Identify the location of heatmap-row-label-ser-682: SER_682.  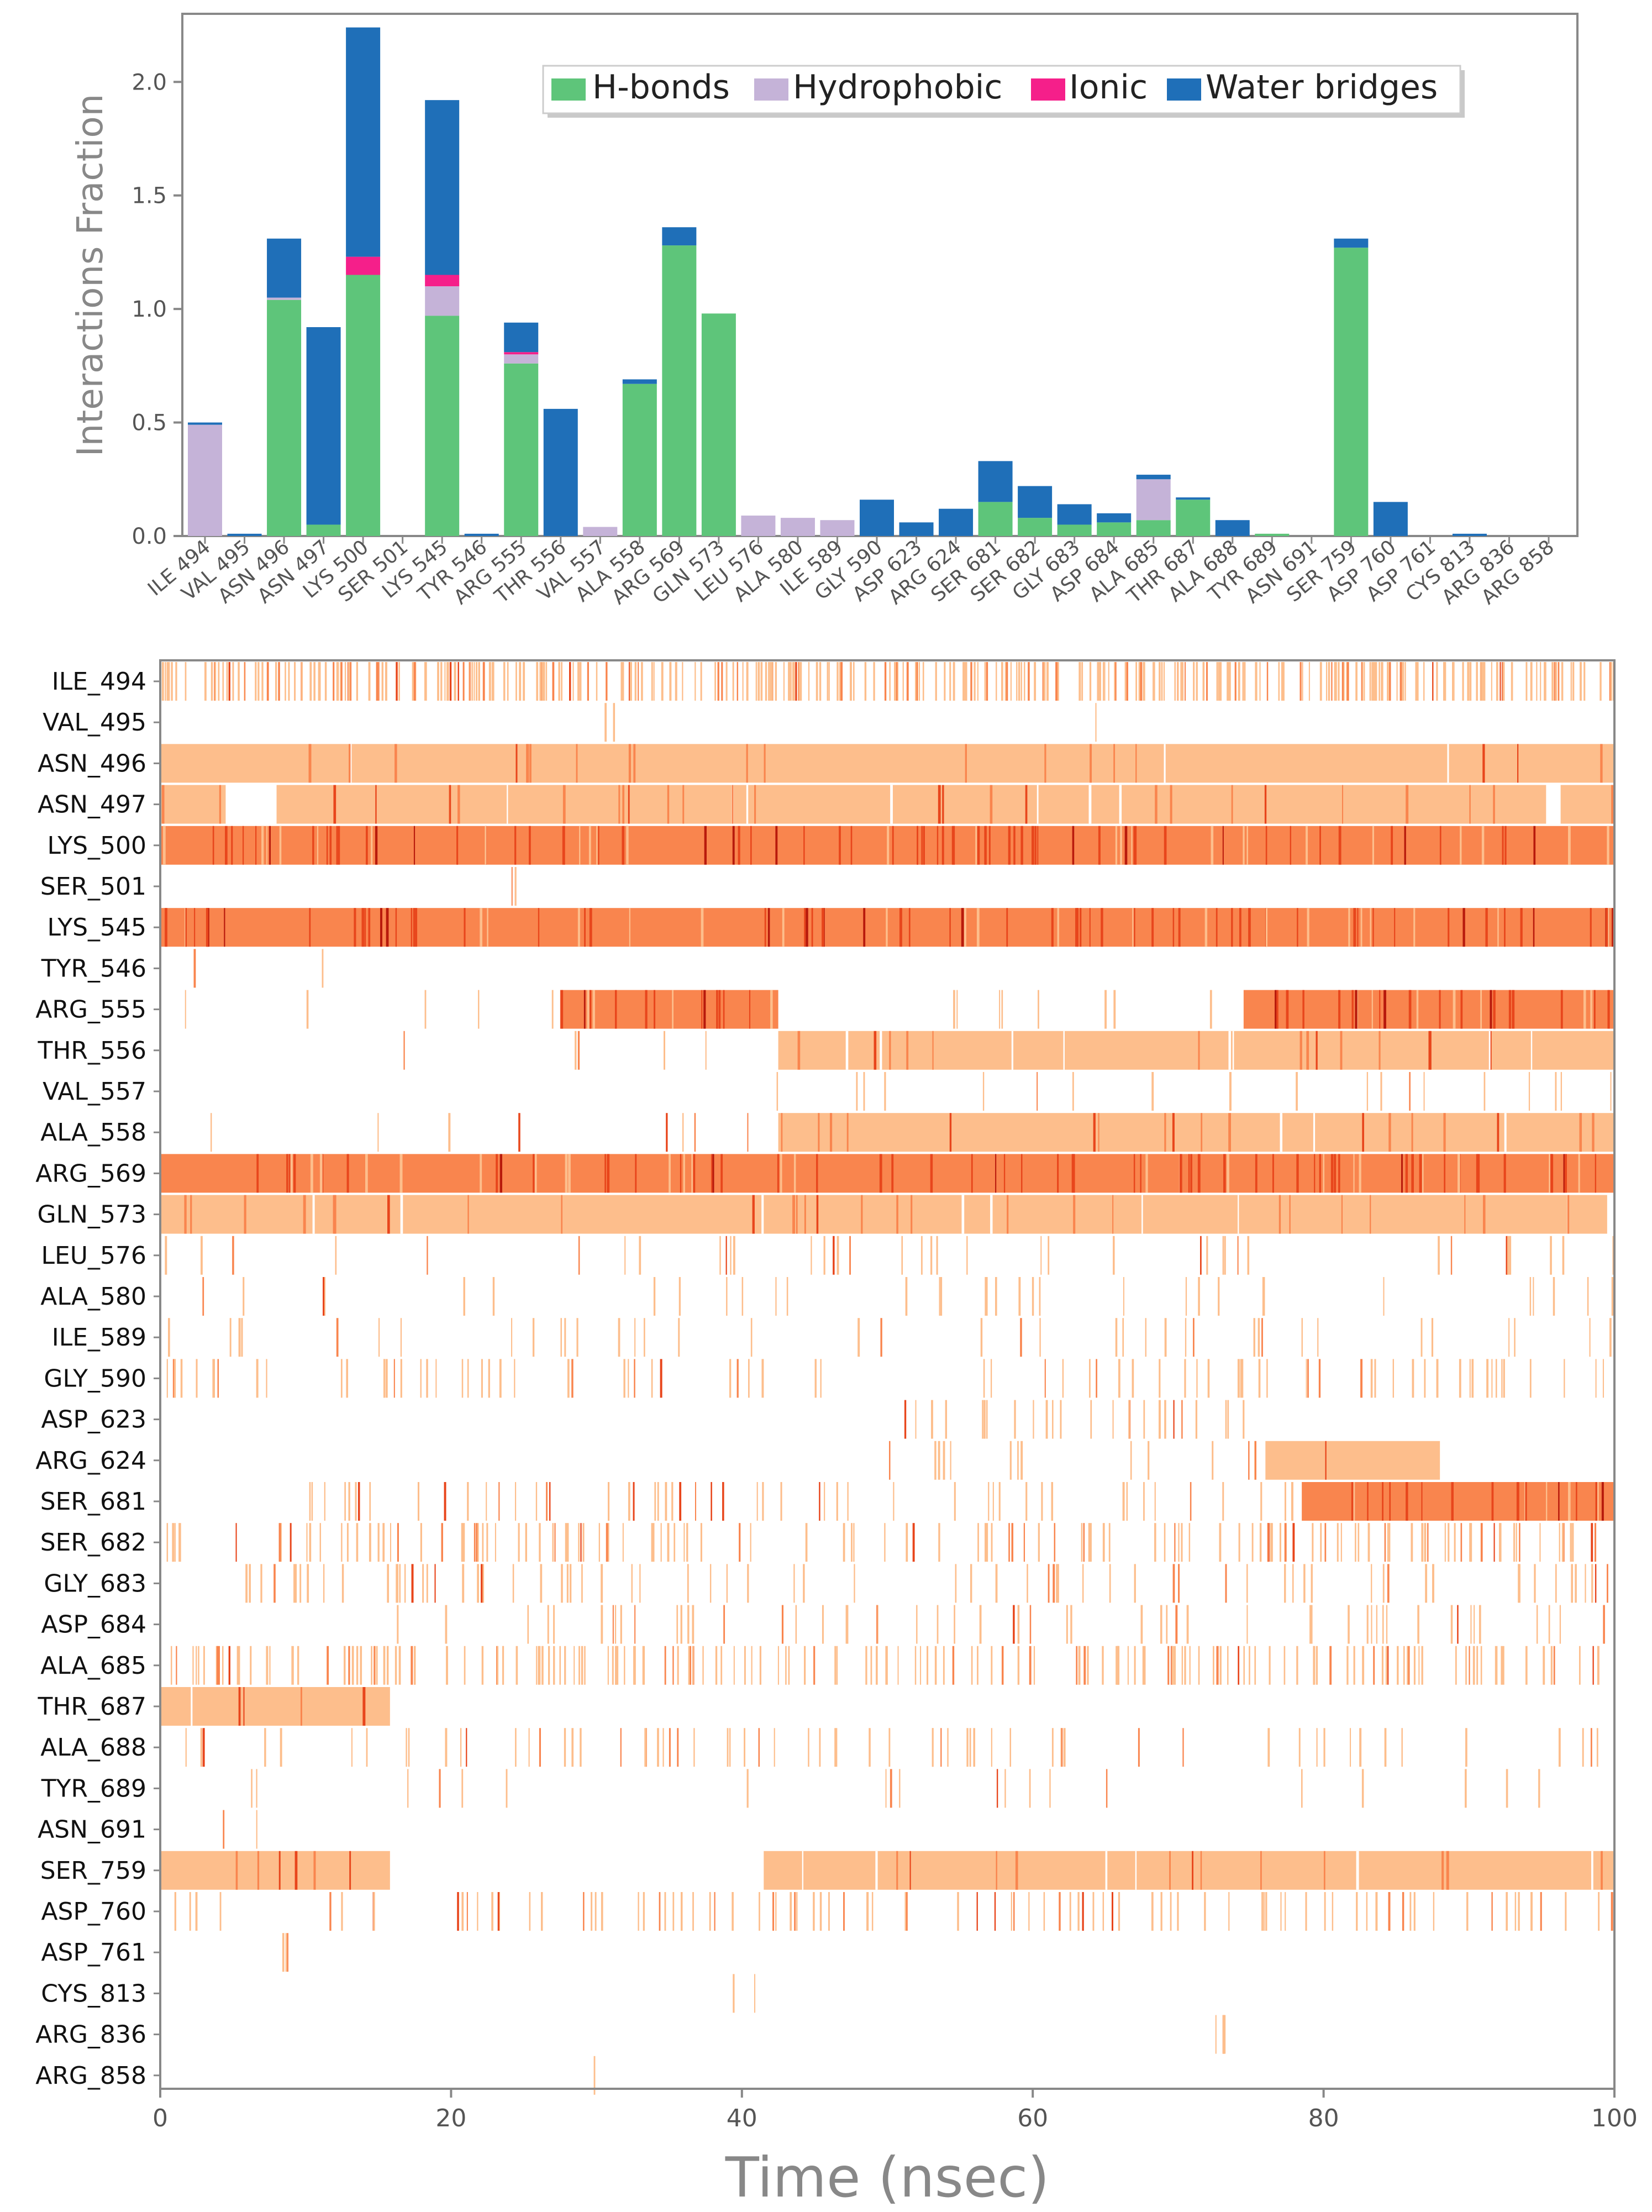
(93, 1542).